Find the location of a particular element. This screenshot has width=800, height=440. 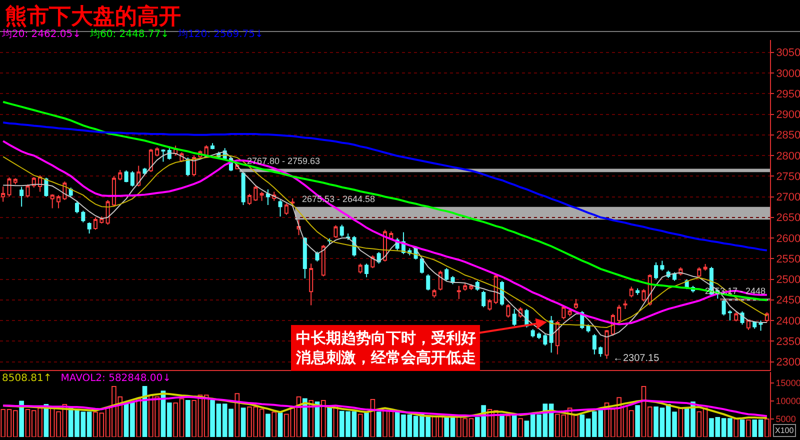

band-label: 2453.17 - 2448 is located at coordinates (735, 291).